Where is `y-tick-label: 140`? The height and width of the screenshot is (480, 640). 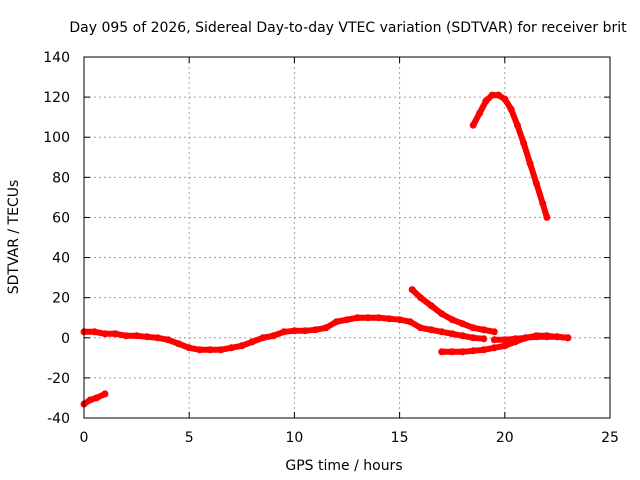 y-tick-label: 140 is located at coordinates (56, 58).